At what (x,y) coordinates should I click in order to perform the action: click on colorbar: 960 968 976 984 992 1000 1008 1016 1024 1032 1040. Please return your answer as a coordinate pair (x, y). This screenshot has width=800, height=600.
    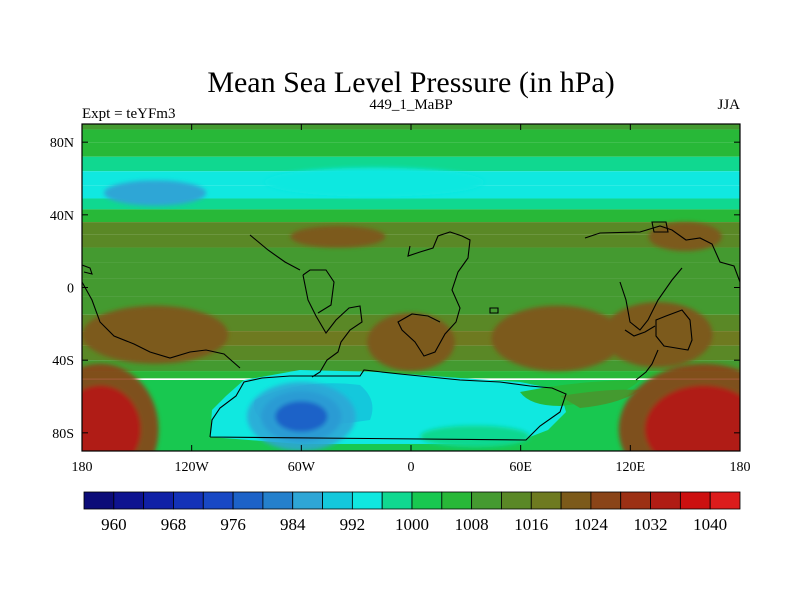
    Looking at the image, I should click on (412, 512).